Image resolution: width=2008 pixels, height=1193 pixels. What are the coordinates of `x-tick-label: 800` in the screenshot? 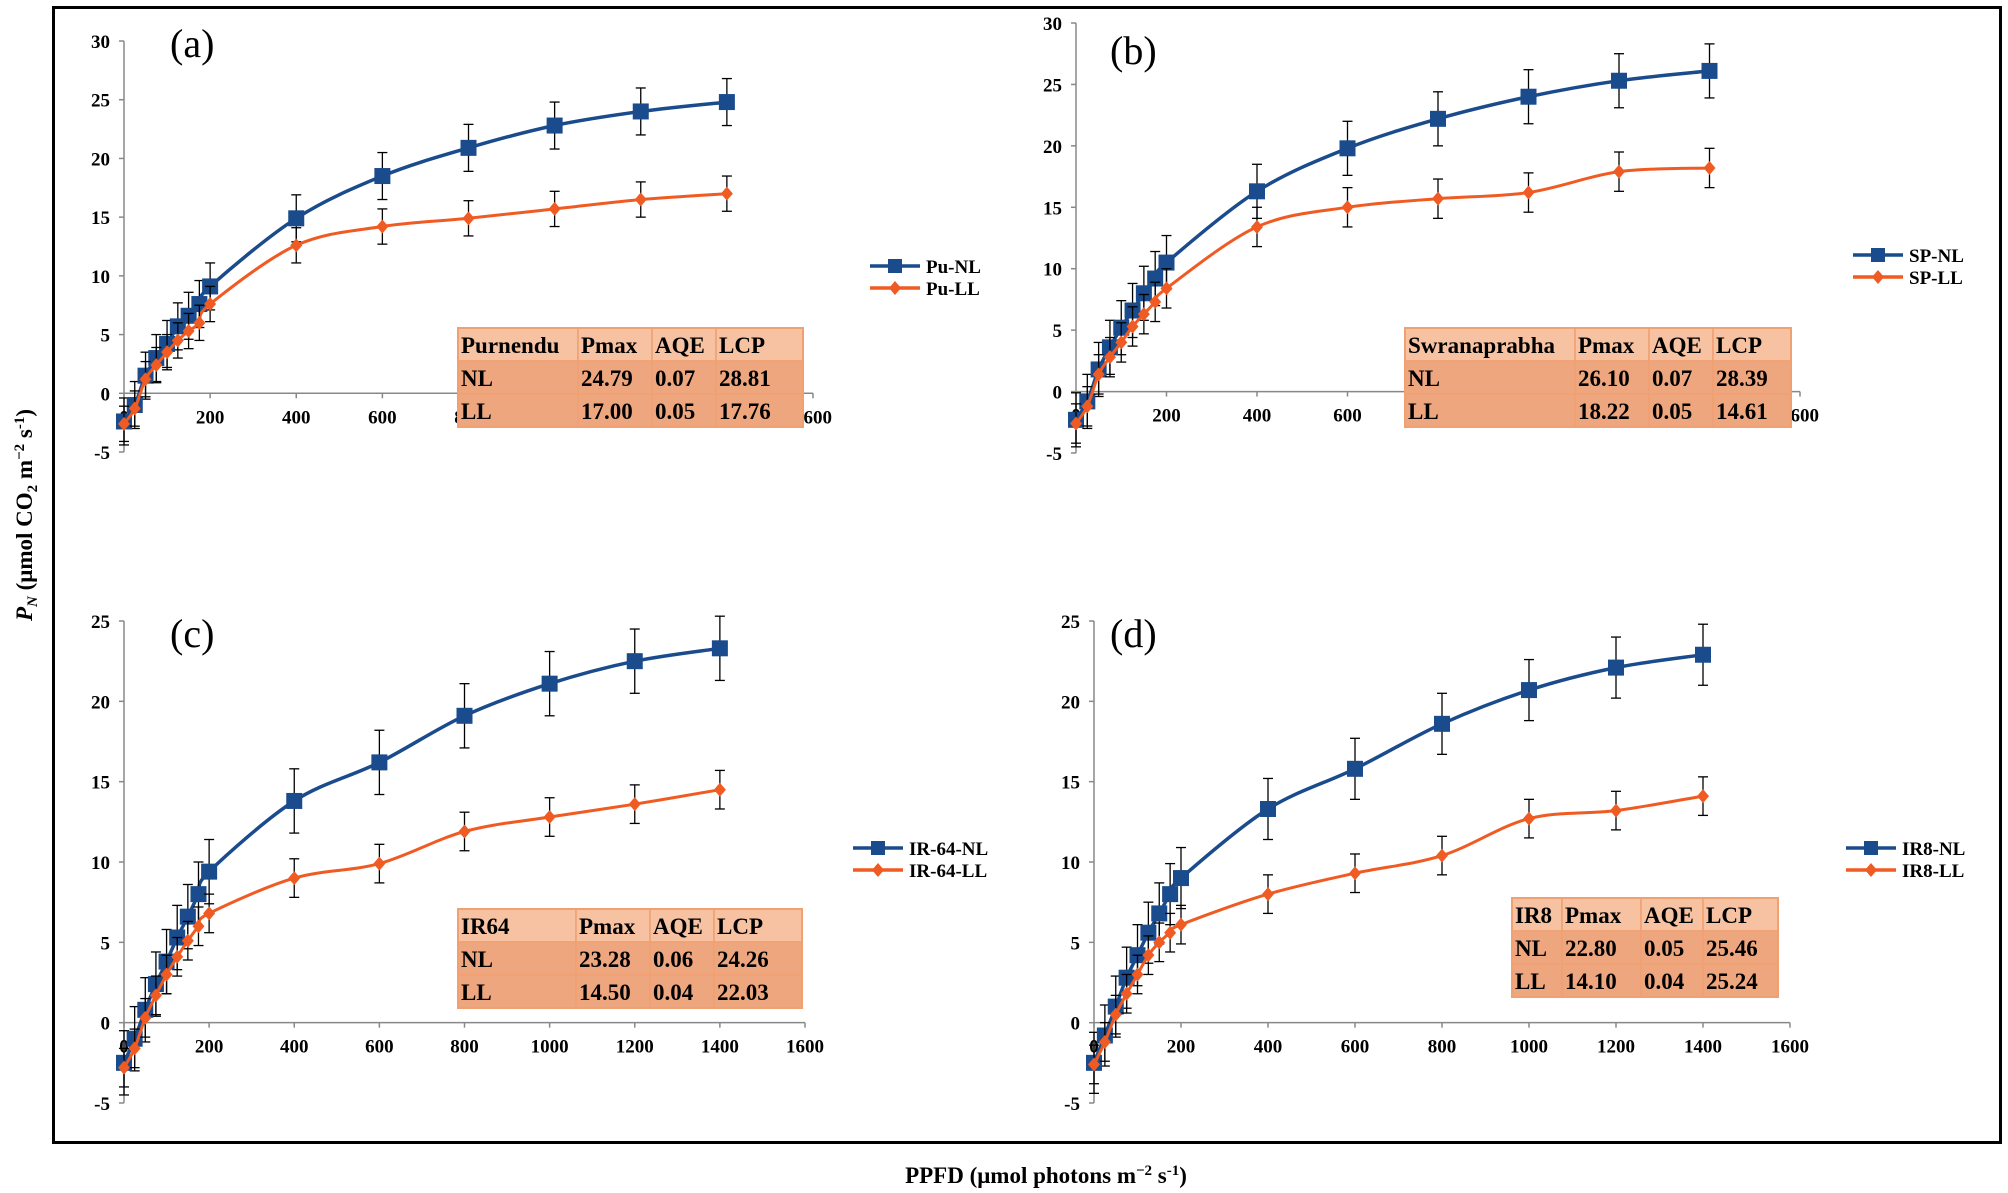 It's located at (1442, 1047).